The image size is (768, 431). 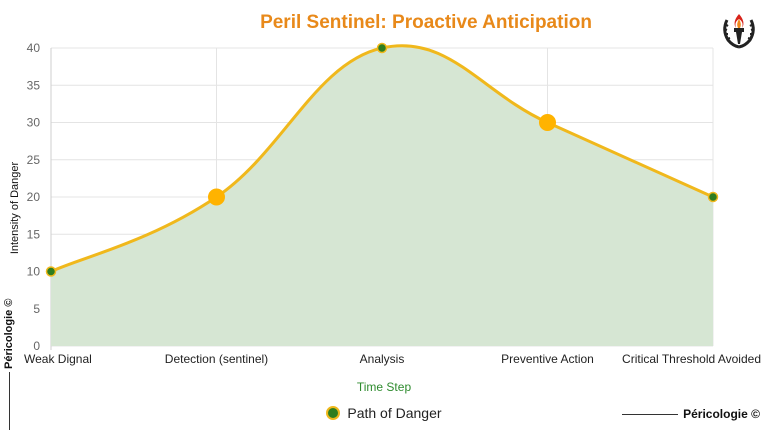 I want to click on chart-title: Peril Sentinel: Proactive Anticipation, so click(x=426, y=22).